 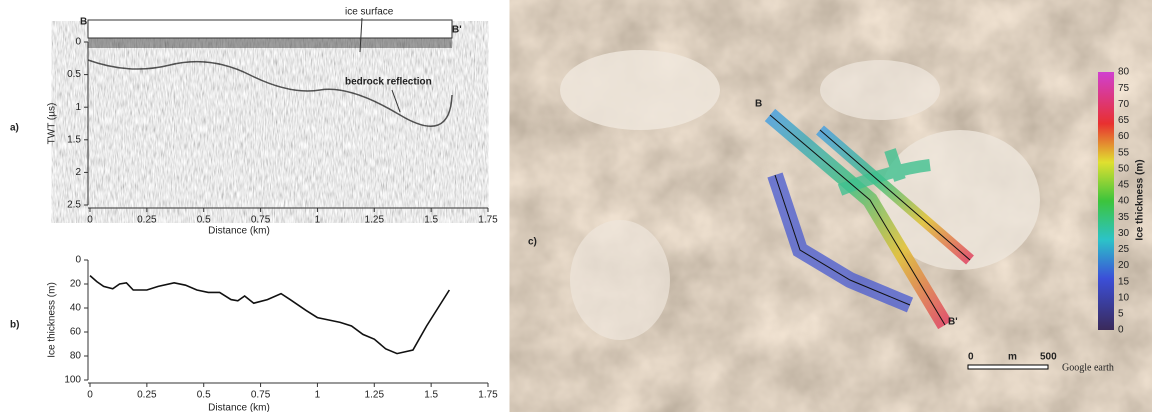 I want to click on y-tick-label: 60, so click(x=76, y=332).